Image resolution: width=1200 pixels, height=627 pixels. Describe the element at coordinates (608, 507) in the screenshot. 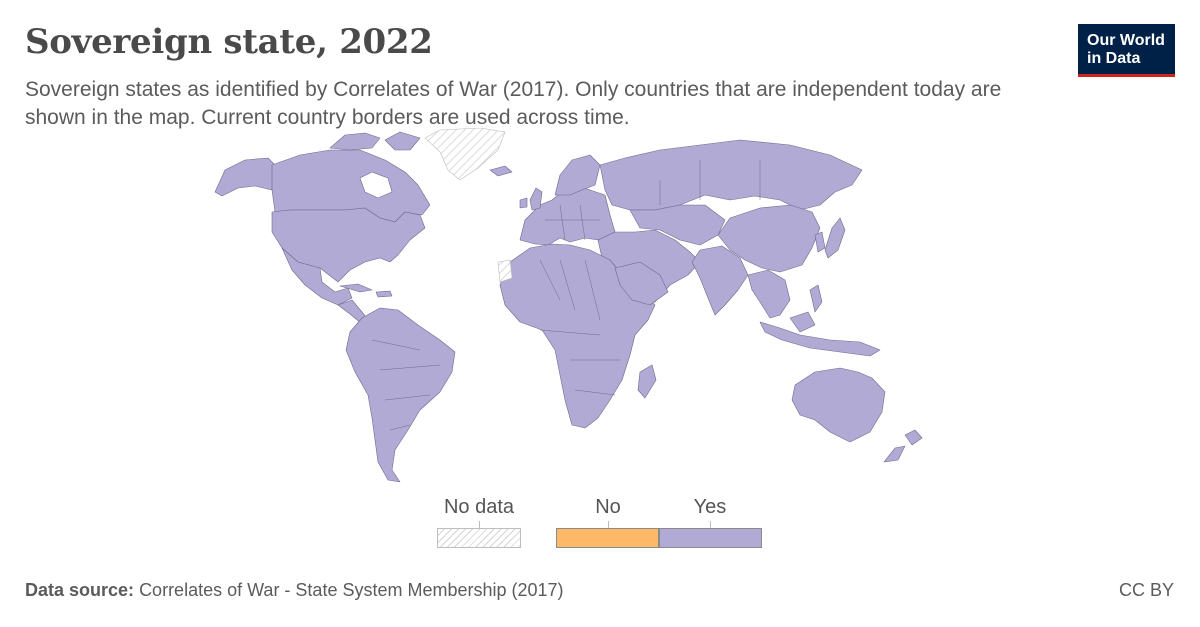

I see `legend-label-no: No` at that location.